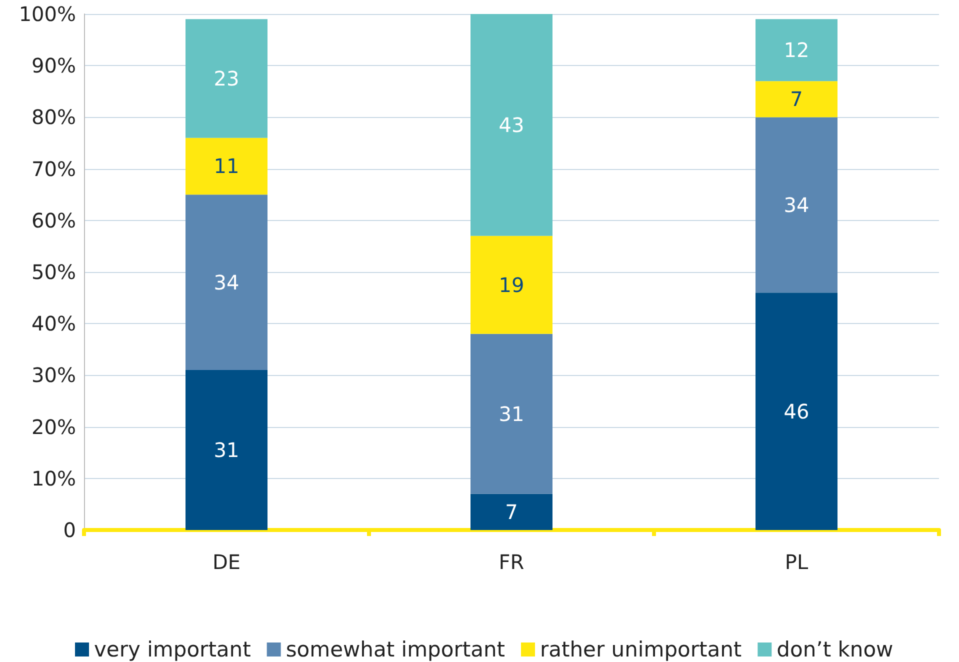 The image size is (959, 662). Describe the element at coordinates (641, 650) in the screenshot. I see `legend-label: rather unimportant` at that location.